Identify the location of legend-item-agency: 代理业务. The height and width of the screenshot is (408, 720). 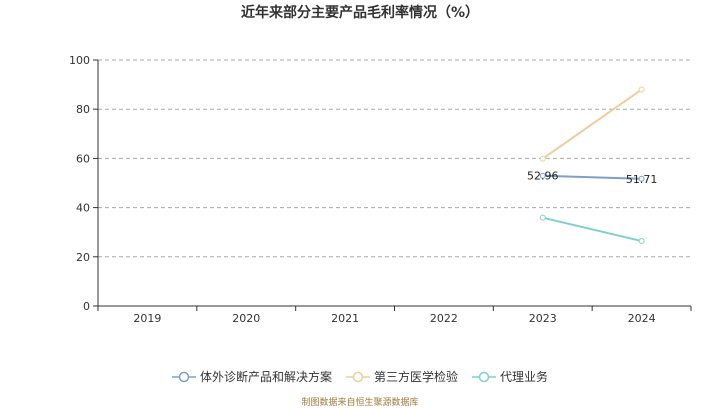
(510, 376).